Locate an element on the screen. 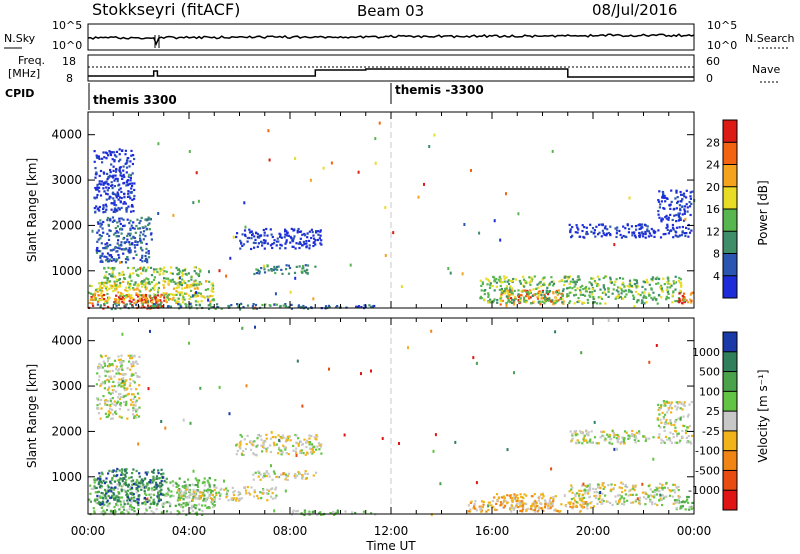  nave-tick-low: 0 is located at coordinates (709, 78).